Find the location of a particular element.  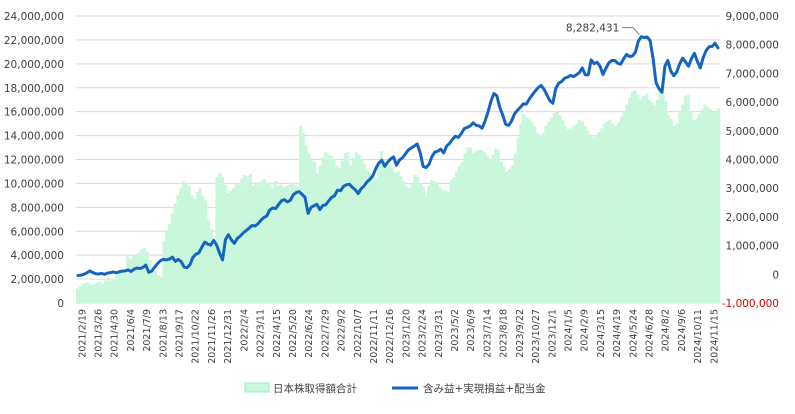

x-tick-label: 2023/8/18 is located at coordinates (504, 333).